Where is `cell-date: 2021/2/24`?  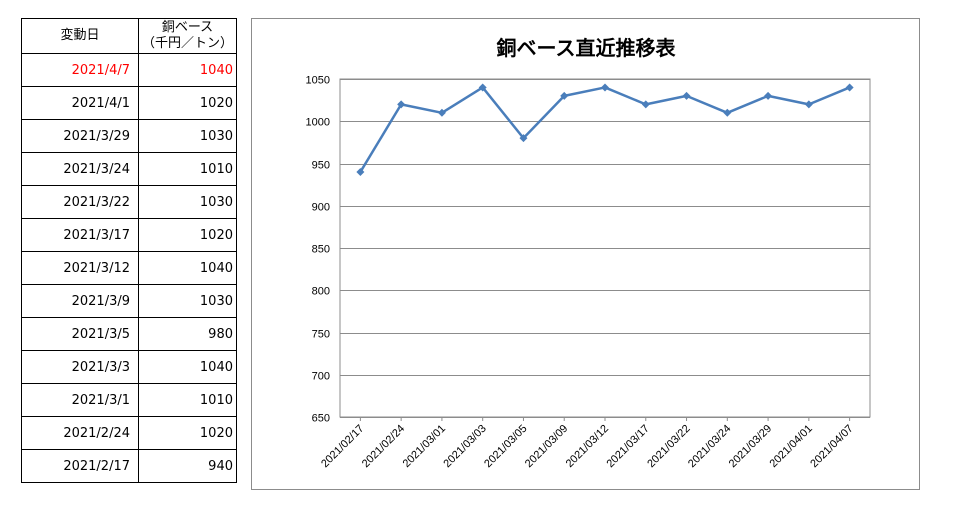
cell-date: 2021/2/24 is located at coordinates (80, 433).